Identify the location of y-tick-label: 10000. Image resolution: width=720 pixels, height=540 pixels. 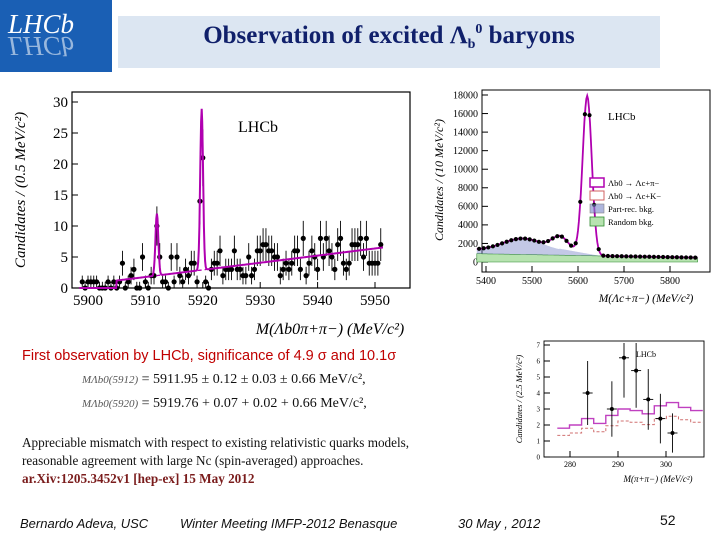
(465, 170).